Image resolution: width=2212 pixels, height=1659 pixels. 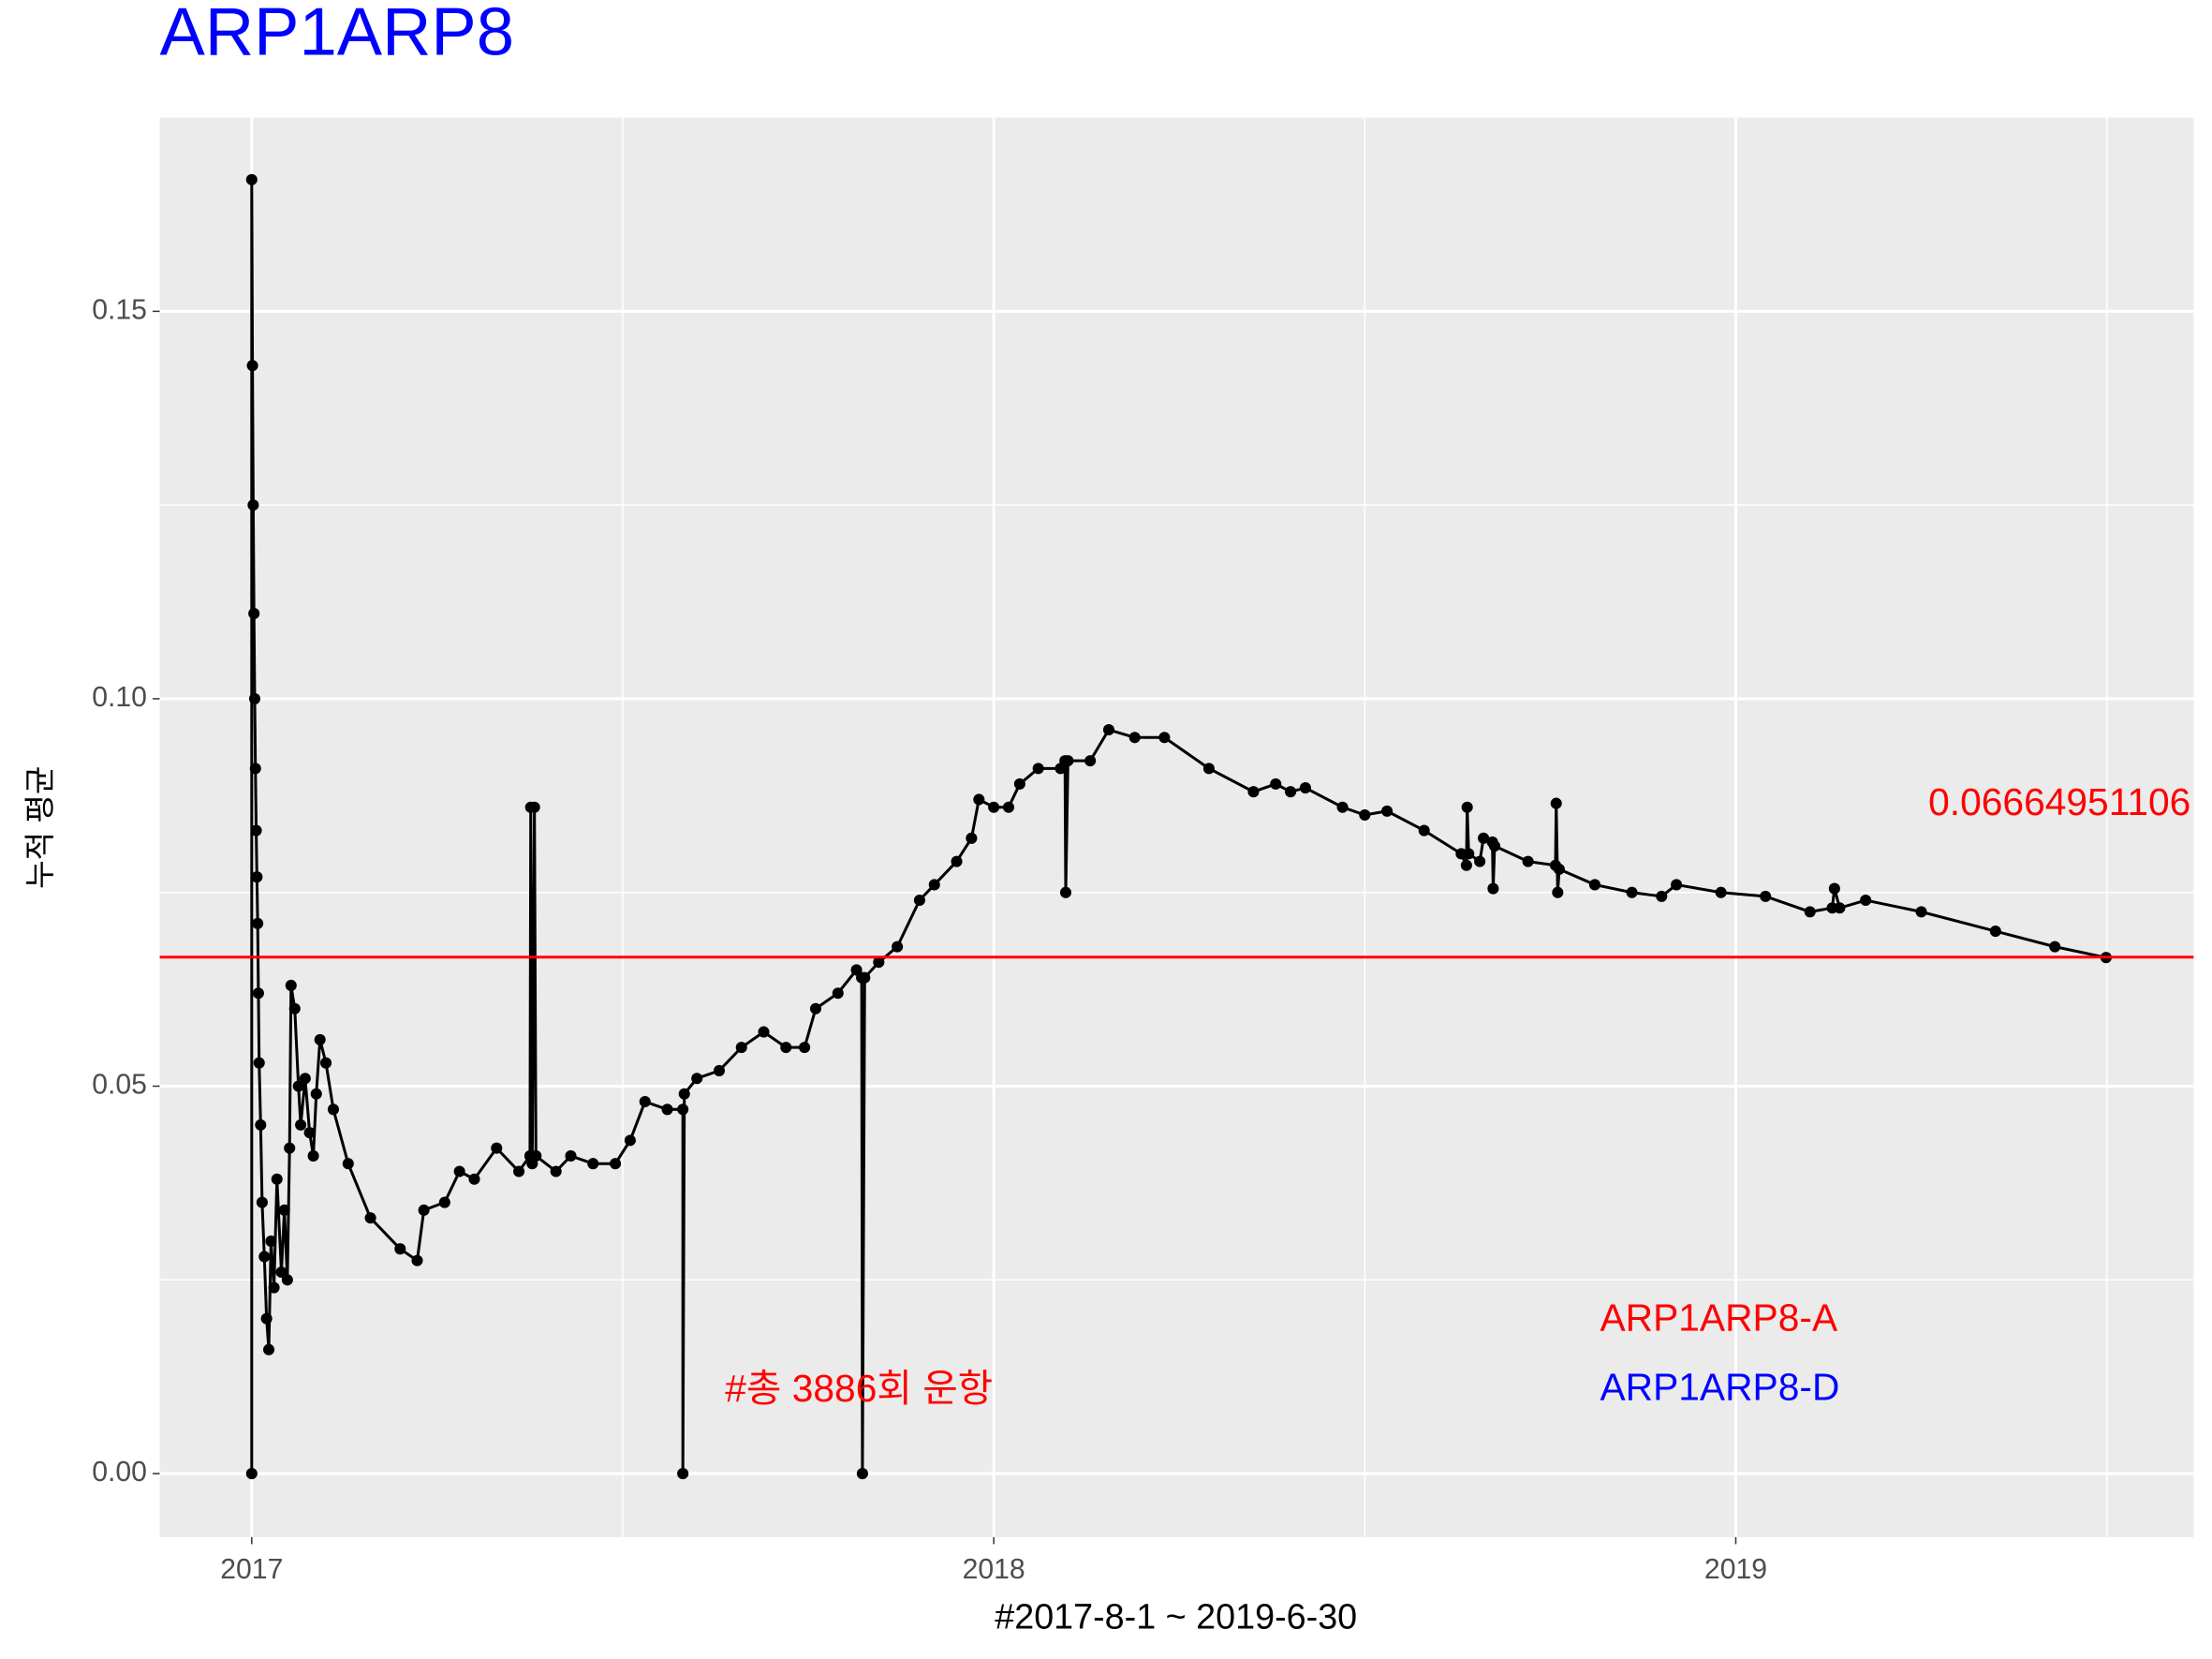 I want to click on y-axis-label: 누적 평균, so click(x=41, y=828).